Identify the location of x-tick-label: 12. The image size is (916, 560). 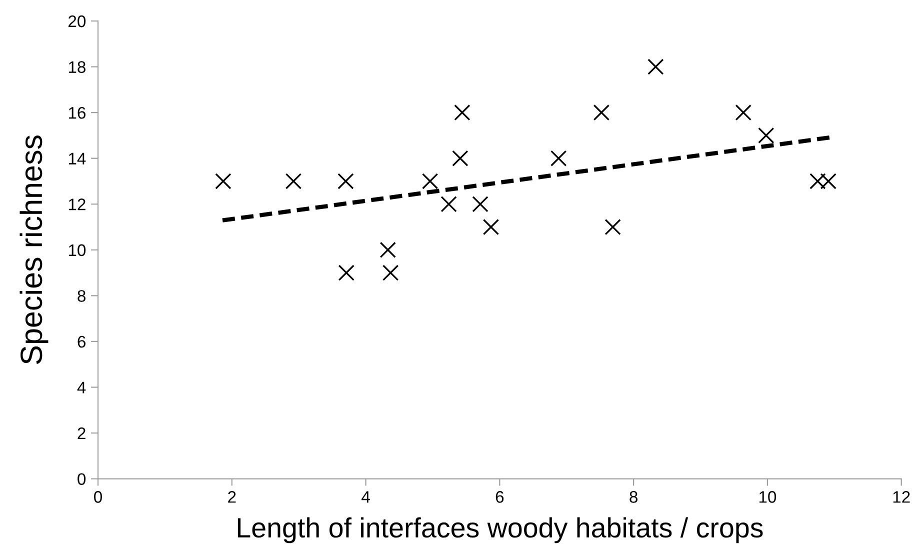
(901, 497).